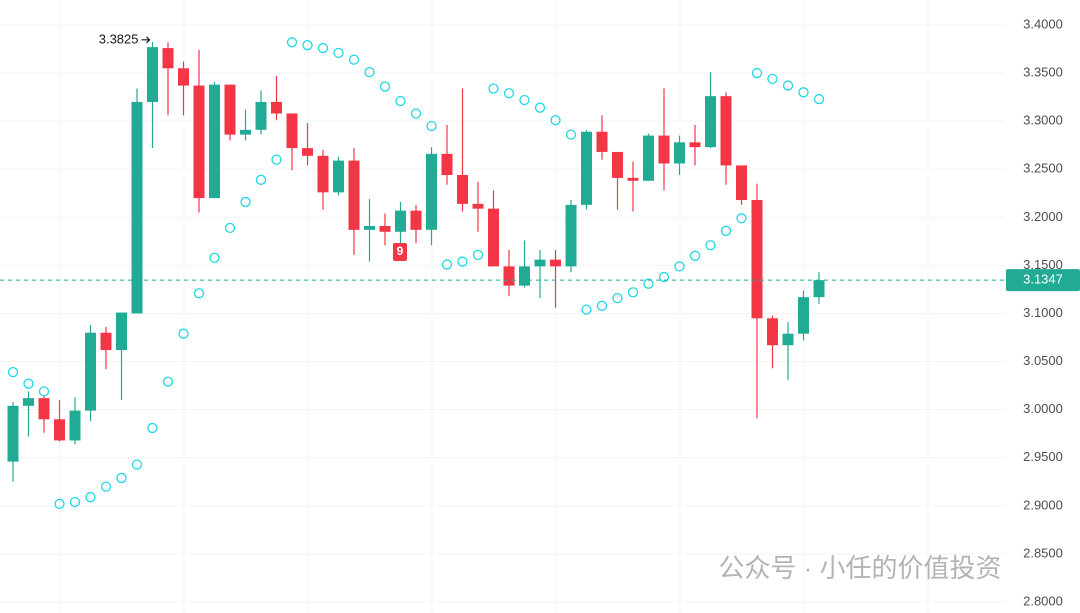 Image resolution: width=1080 pixels, height=613 pixels. I want to click on y-tick-label: 2.9000, so click(1043, 504).